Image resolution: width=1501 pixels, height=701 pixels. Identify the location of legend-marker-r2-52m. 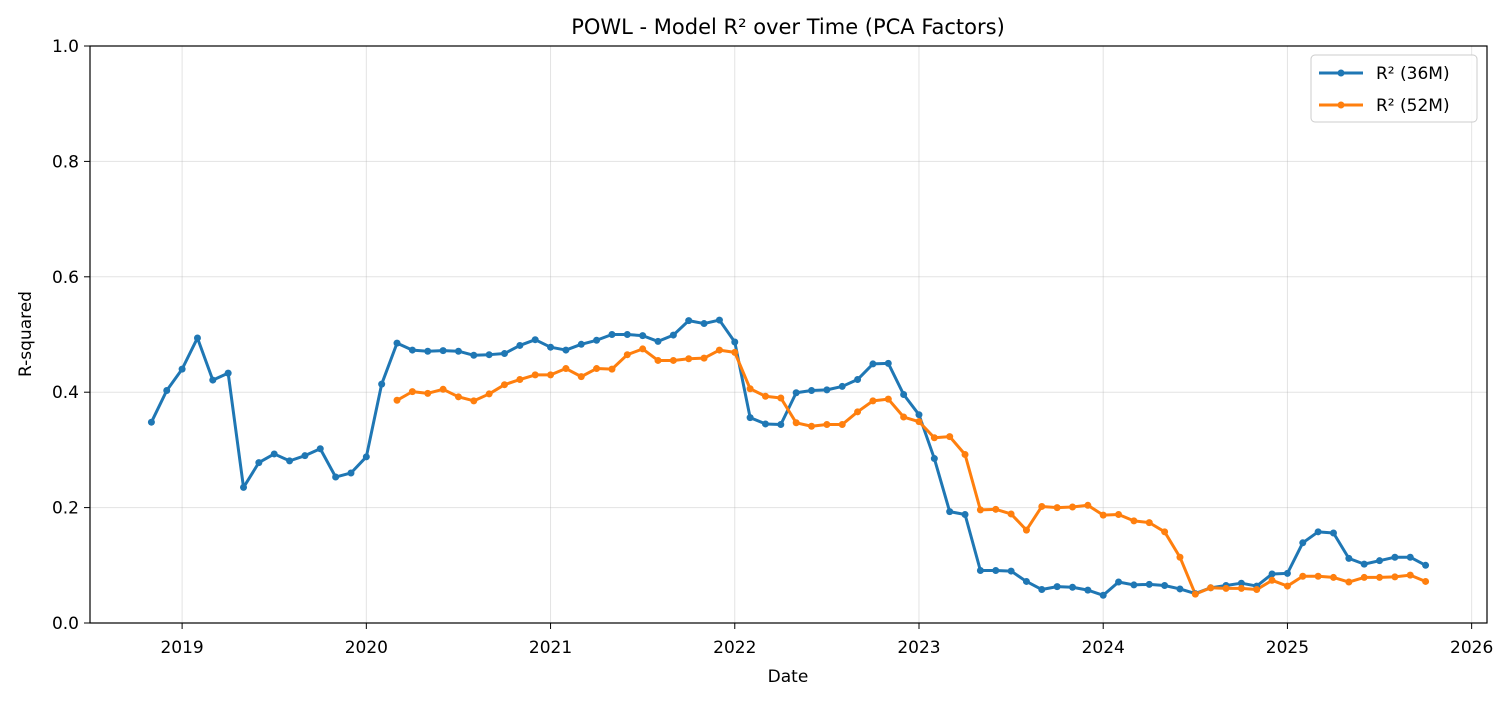
(1341, 105).